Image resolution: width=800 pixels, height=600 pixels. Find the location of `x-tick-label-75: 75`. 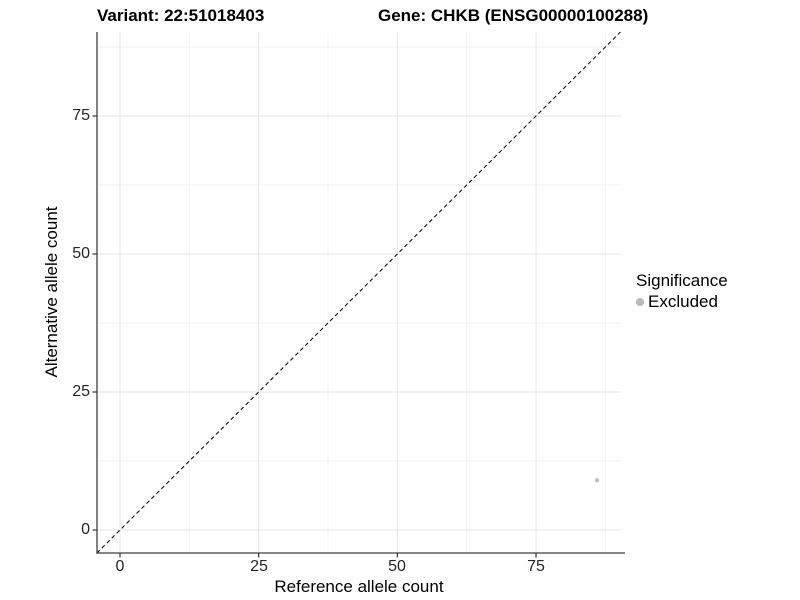

x-tick-label-75: 75 is located at coordinates (536, 566).